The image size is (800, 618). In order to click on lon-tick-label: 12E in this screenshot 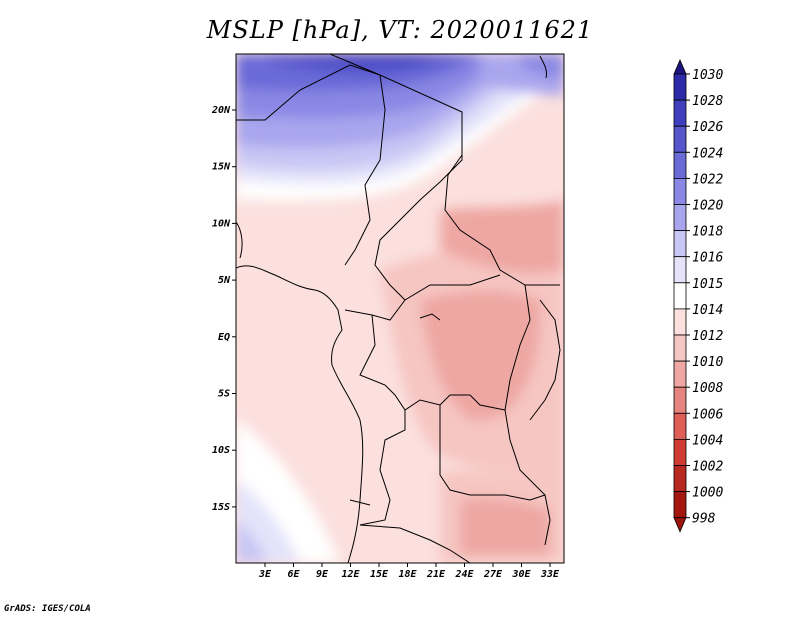, I will do `click(350, 574)`.